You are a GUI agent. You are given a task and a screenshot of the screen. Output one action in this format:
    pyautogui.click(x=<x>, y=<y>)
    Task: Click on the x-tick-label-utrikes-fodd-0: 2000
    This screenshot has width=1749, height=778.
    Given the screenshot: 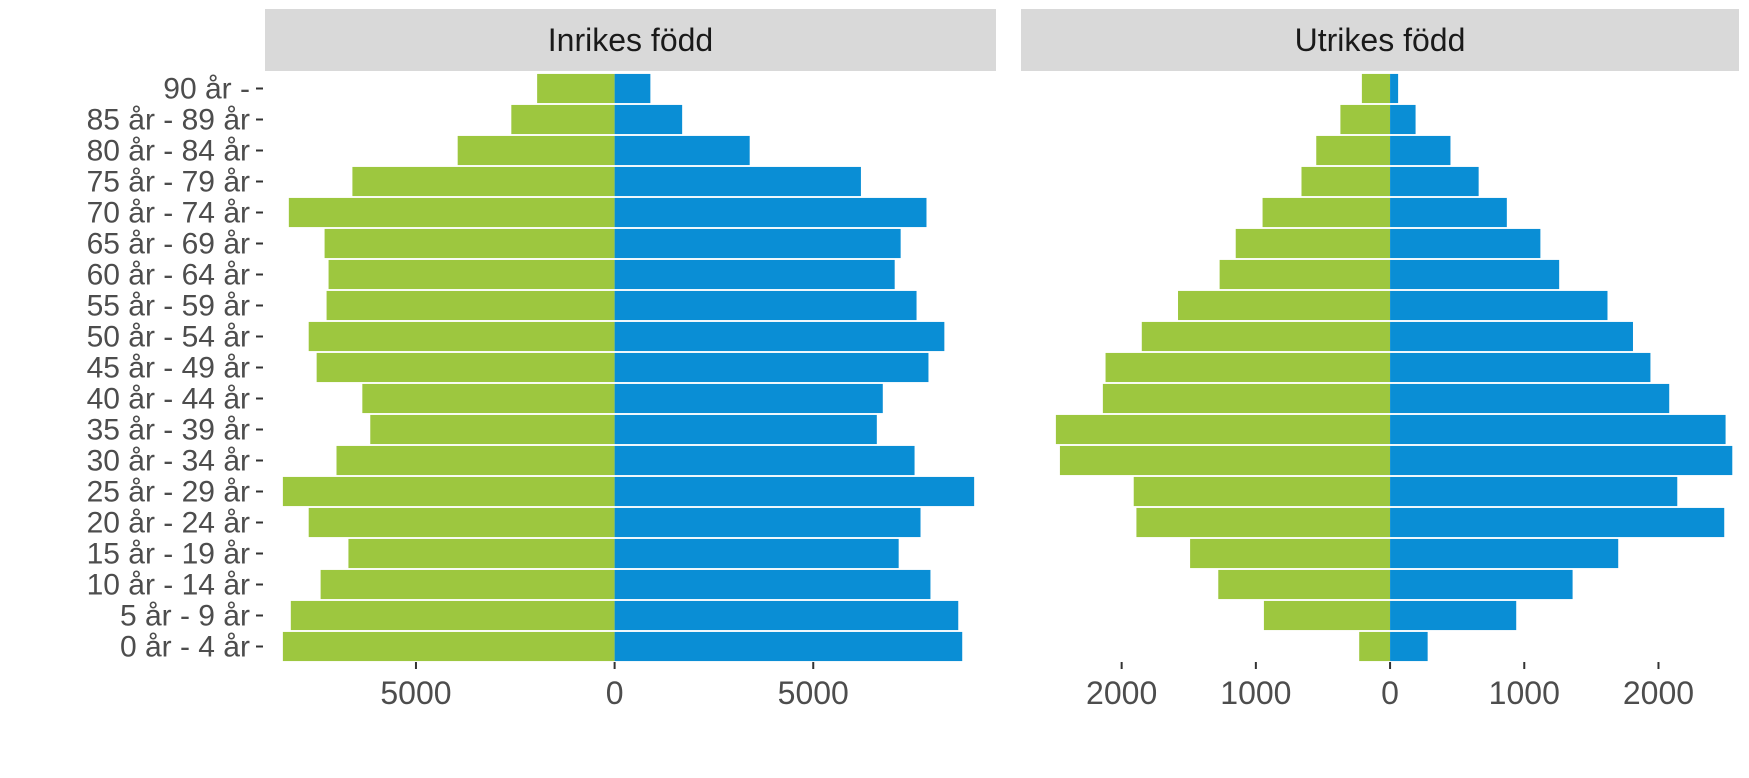 What is the action you would take?
    pyautogui.click(x=1121, y=693)
    